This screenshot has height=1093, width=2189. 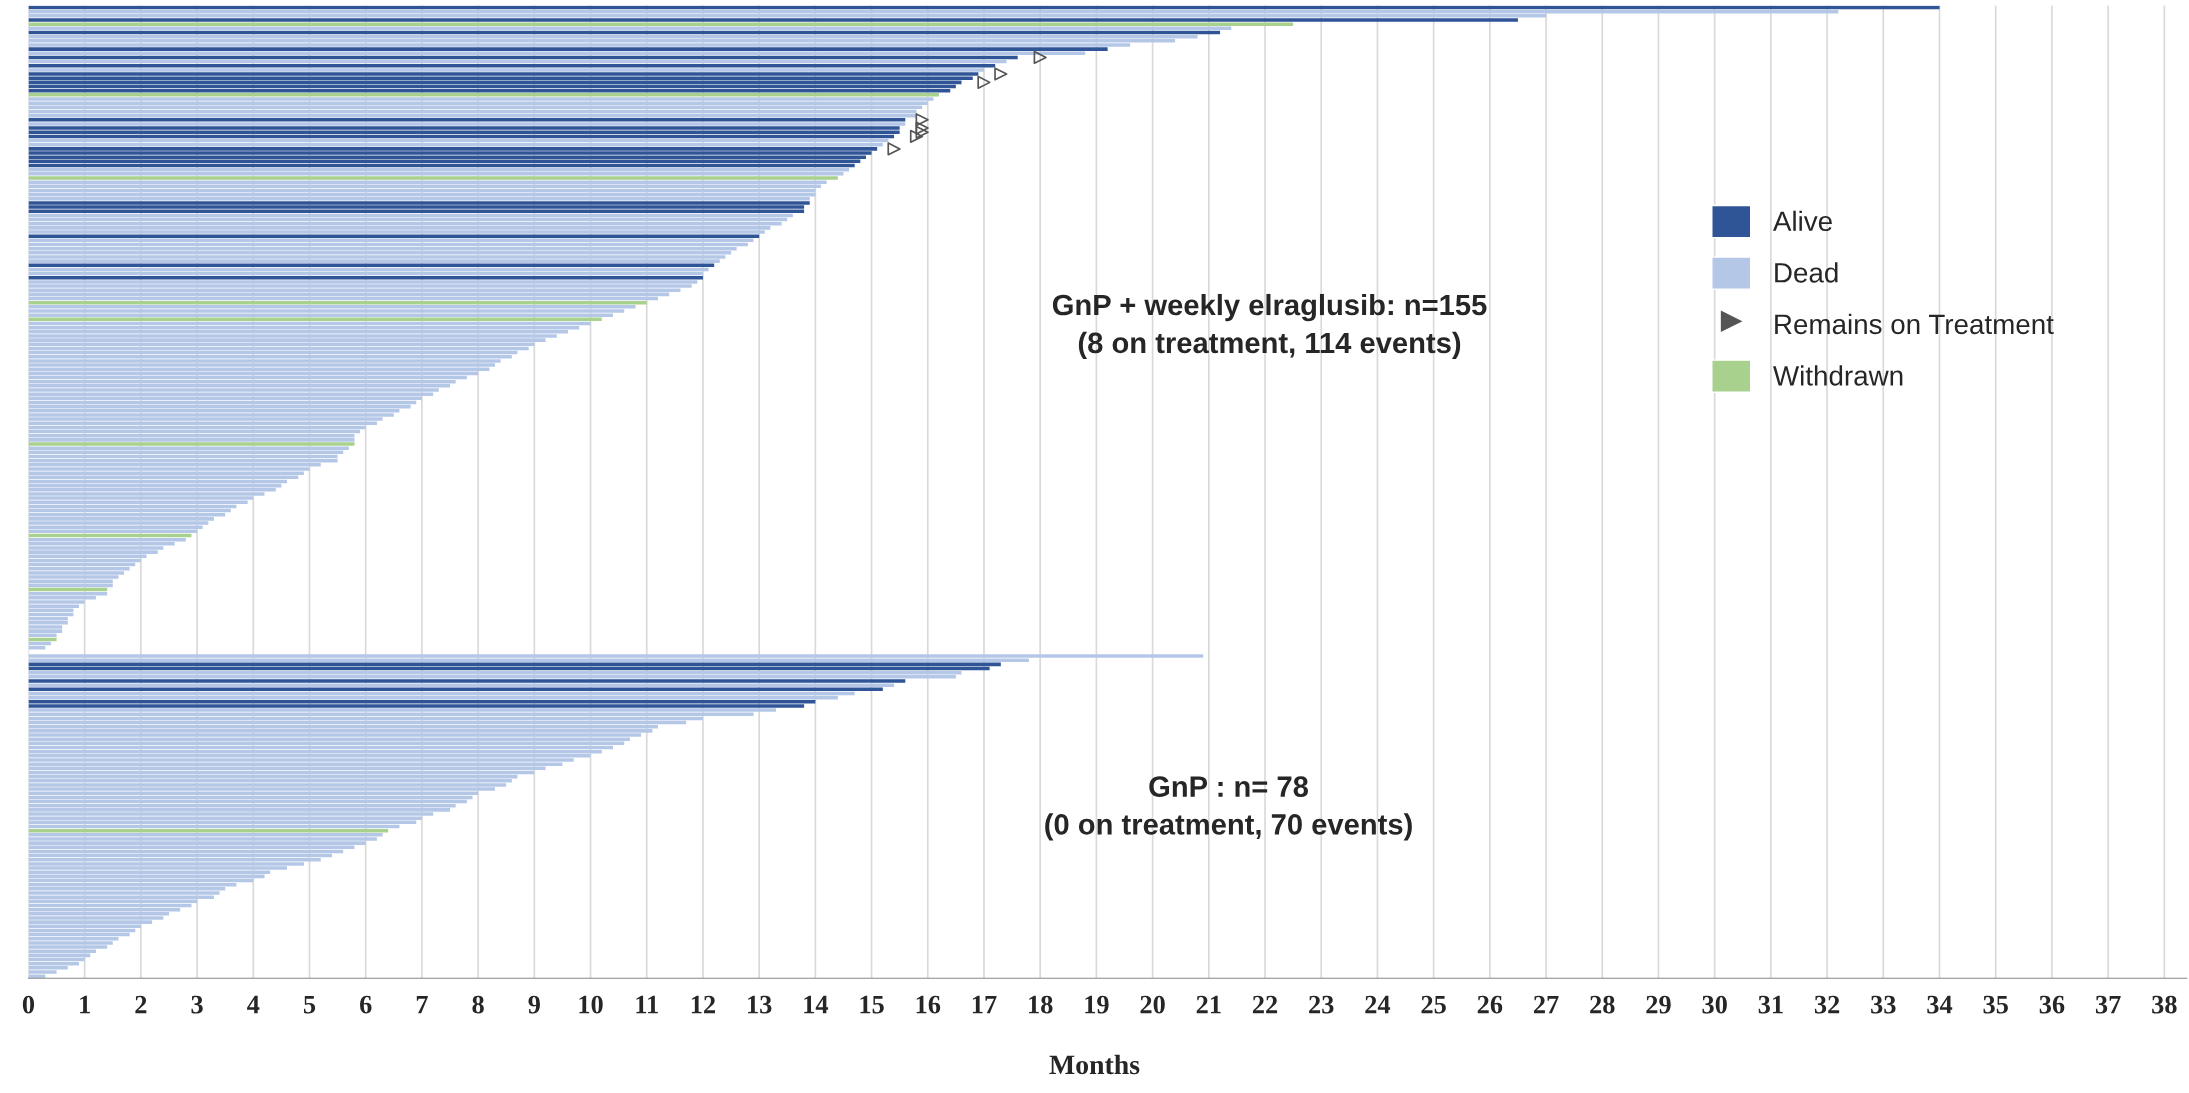 I want to click on x-tick-label: 37, so click(x=2108, y=1004).